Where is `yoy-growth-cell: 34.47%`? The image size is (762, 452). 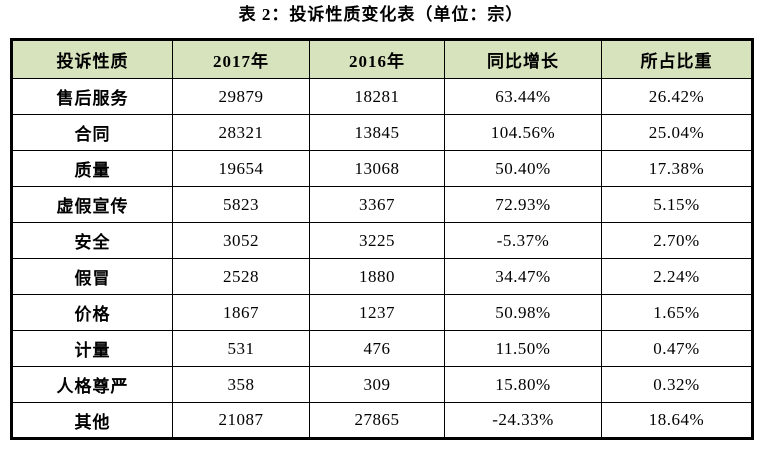 yoy-growth-cell: 34.47% is located at coordinates (523, 276).